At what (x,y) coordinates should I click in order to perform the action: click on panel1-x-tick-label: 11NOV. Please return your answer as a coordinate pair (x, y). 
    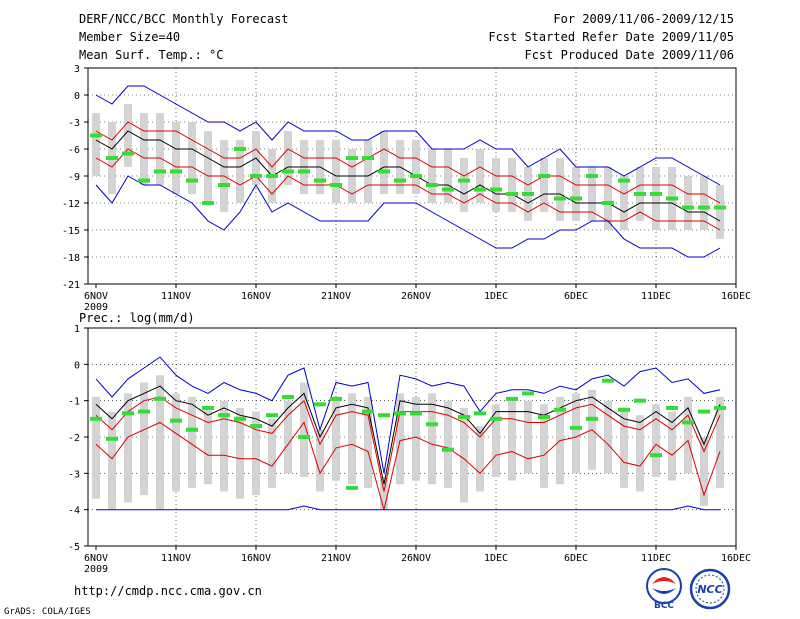
    Looking at the image, I should click on (176, 296).